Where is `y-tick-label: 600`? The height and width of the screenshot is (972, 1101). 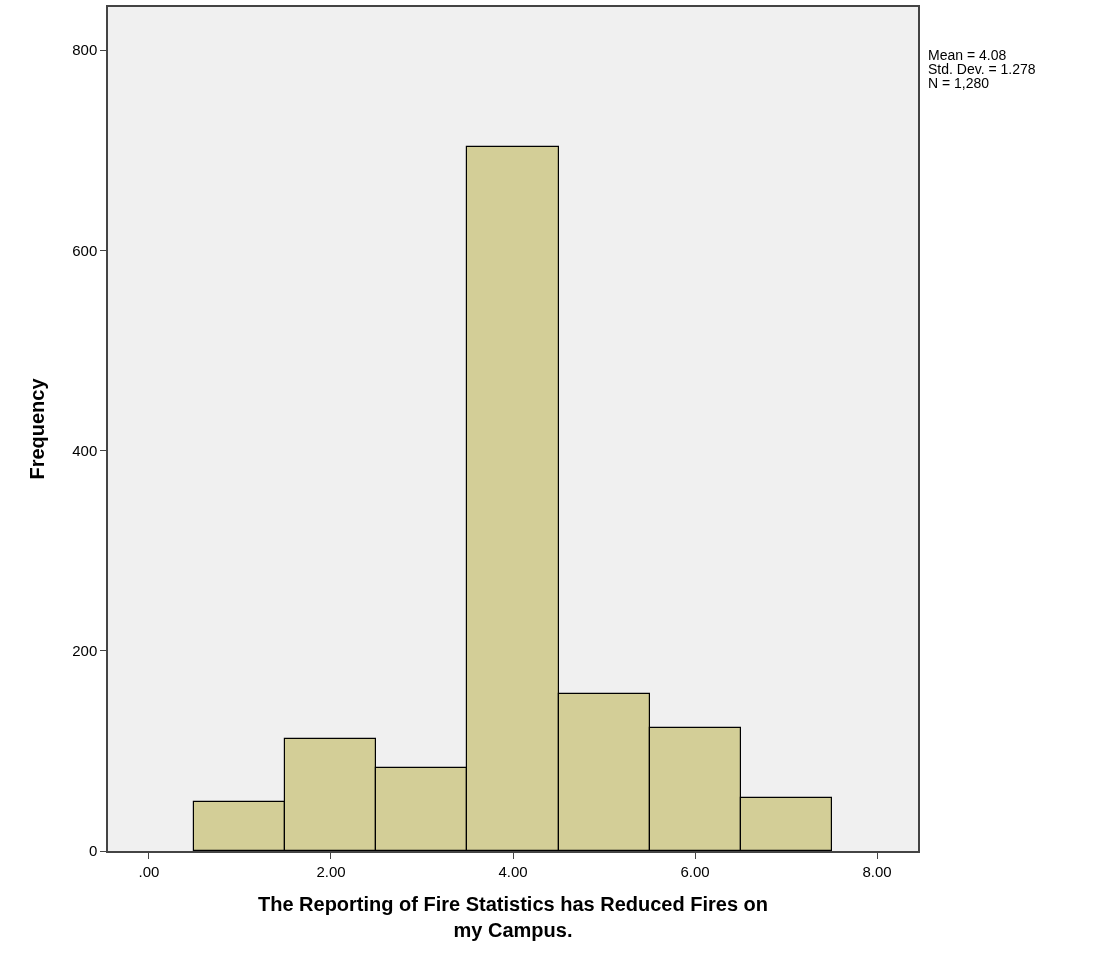
y-tick-label: 600 is located at coordinates (85, 250).